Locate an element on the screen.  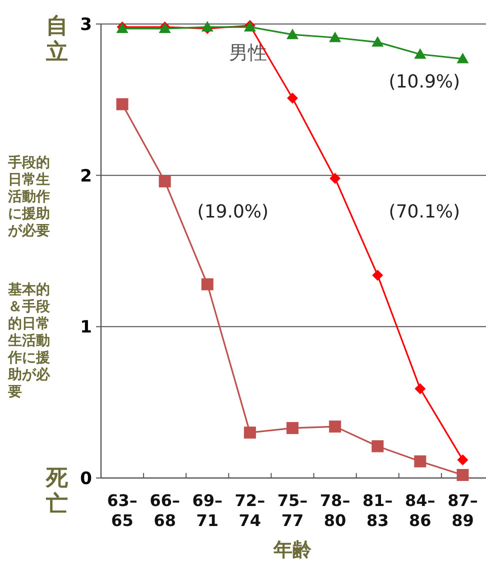
text: 男性 is located at coordinates (247, 53).